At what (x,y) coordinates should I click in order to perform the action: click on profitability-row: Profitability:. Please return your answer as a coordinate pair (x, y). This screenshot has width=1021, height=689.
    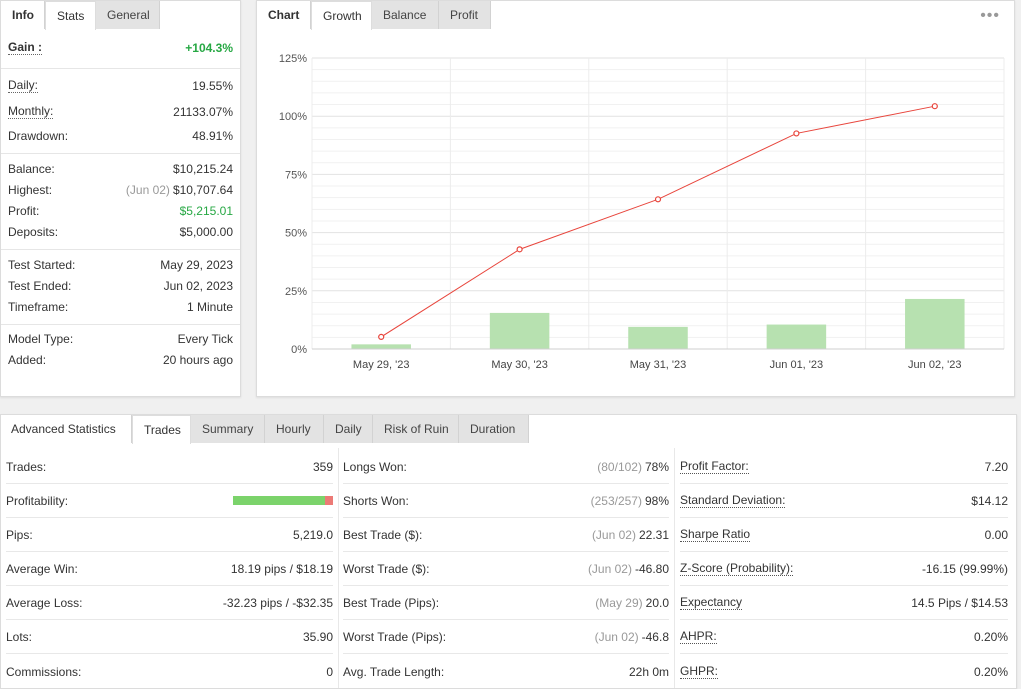
    Looking at the image, I should click on (169, 501).